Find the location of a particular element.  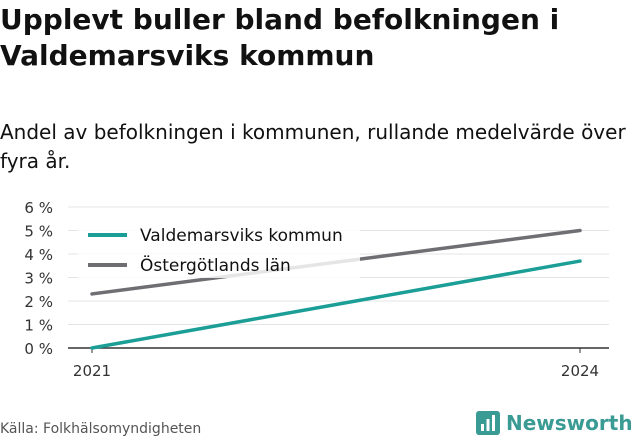

y-axis-ticks: 0 % 1 % 2 % 3 % 4 % 5 % 6 % is located at coordinates (38, 278).